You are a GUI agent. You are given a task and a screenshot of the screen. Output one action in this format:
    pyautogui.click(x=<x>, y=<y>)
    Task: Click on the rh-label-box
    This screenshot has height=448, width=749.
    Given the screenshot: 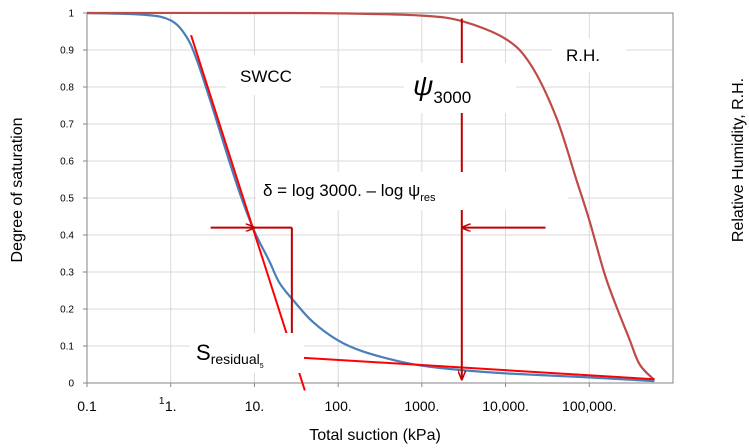 What is the action you would take?
    pyautogui.click(x=589, y=55)
    